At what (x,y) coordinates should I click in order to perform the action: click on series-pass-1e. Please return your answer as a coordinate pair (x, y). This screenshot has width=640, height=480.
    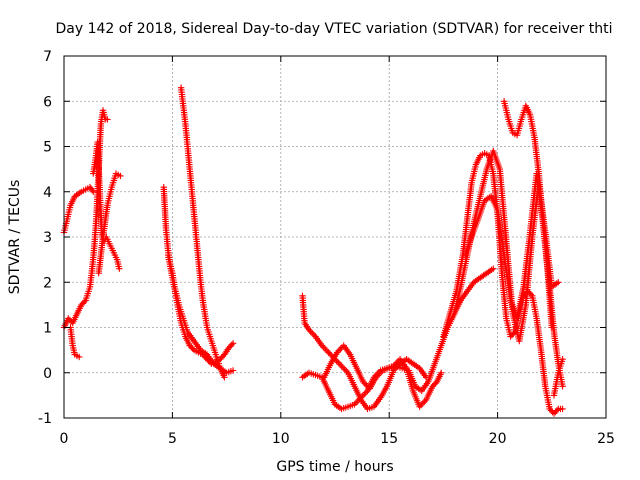
    Looking at the image, I should click on (109, 223).